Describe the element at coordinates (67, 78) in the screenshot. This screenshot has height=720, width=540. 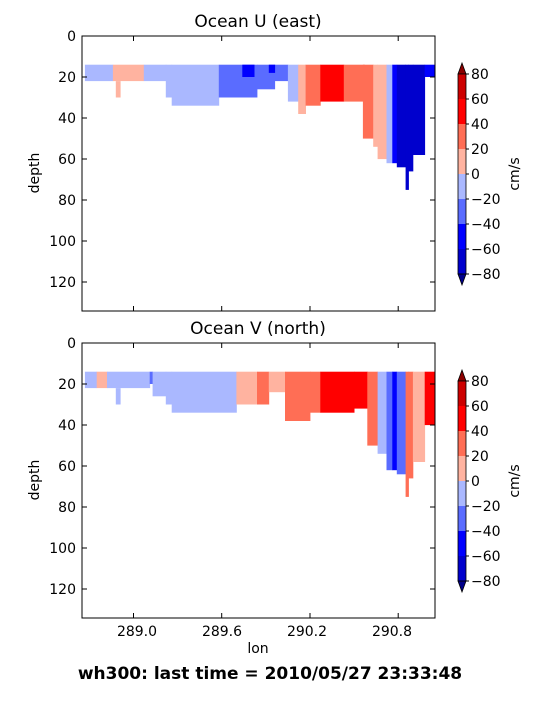
I see `y-tick-label: 20` at that location.